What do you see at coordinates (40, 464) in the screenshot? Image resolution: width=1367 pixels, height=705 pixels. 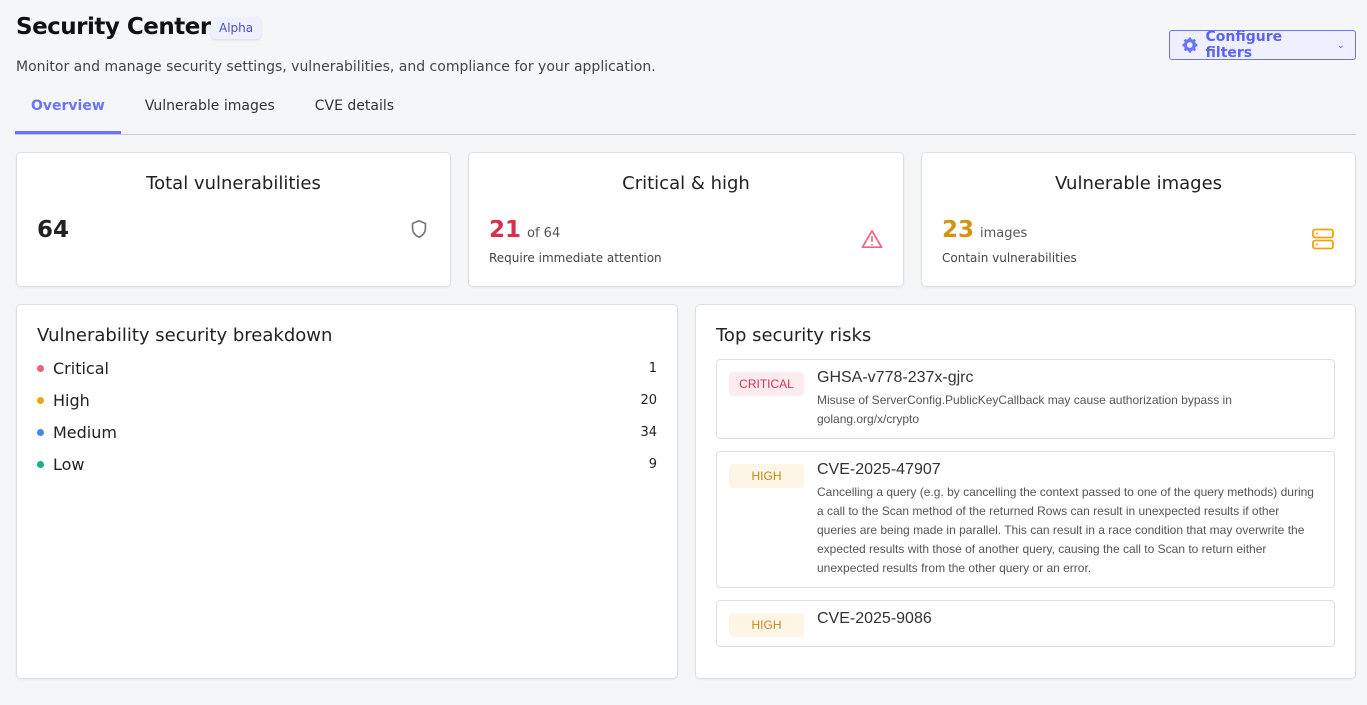 I see `low-dot` at bounding box center [40, 464].